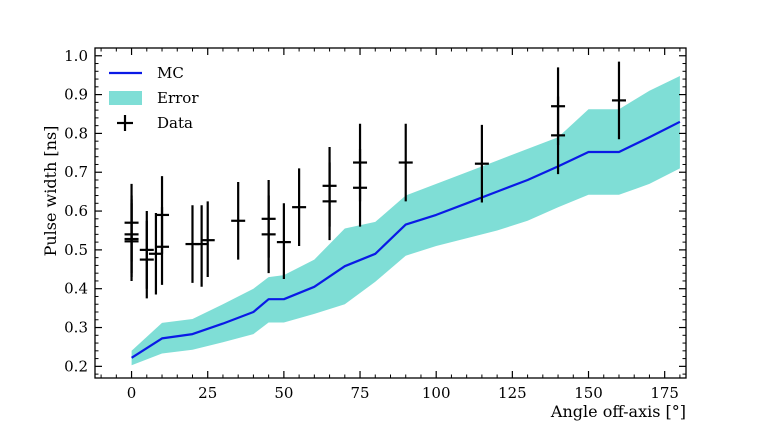 This screenshot has height=424, width=762. I want to click on legend-data-swatch, so click(125, 123).